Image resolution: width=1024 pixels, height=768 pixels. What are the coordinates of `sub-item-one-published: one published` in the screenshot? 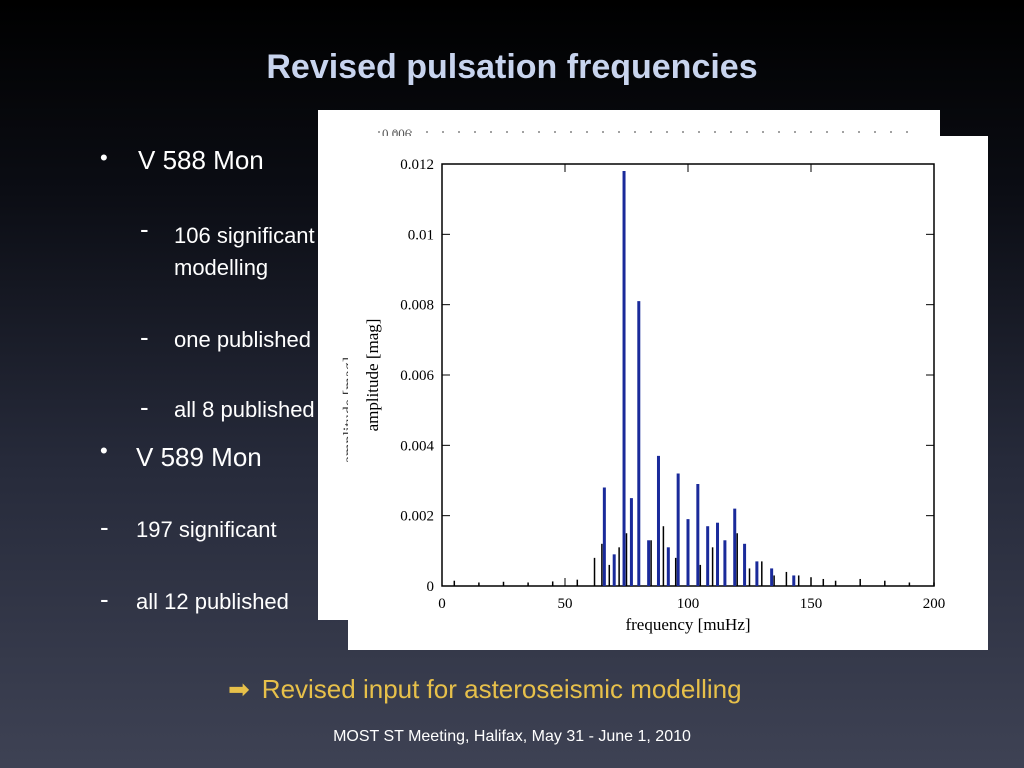 It's located at (243, 339).